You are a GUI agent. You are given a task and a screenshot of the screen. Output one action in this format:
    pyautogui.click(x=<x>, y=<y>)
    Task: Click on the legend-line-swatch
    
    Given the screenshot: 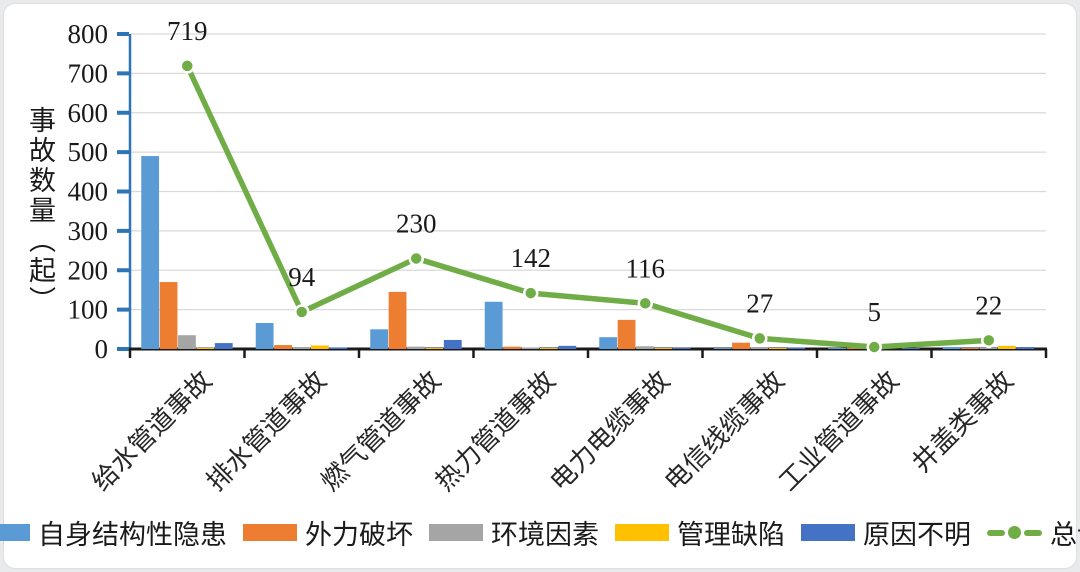 What is the action you would take?
    pyautogui.click(x=1014, y=532)
    